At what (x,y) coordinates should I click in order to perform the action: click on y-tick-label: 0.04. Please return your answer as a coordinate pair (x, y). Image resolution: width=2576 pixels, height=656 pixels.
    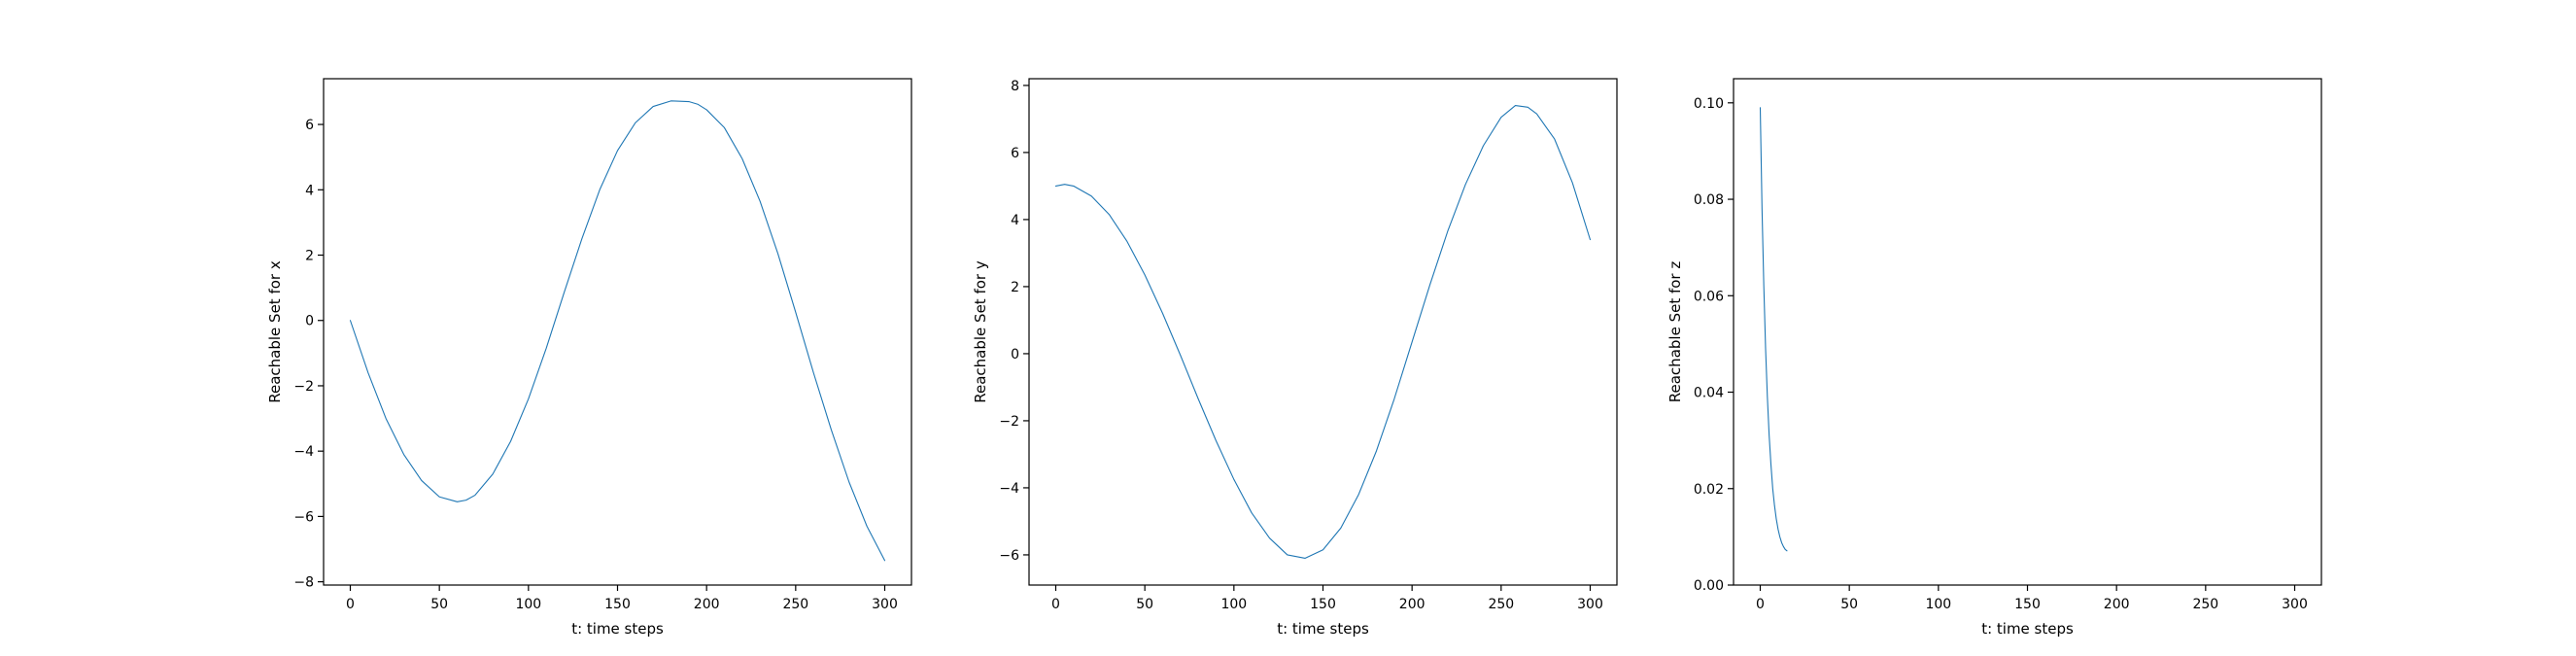
    Looking at the image, I should click on (1709, 393).